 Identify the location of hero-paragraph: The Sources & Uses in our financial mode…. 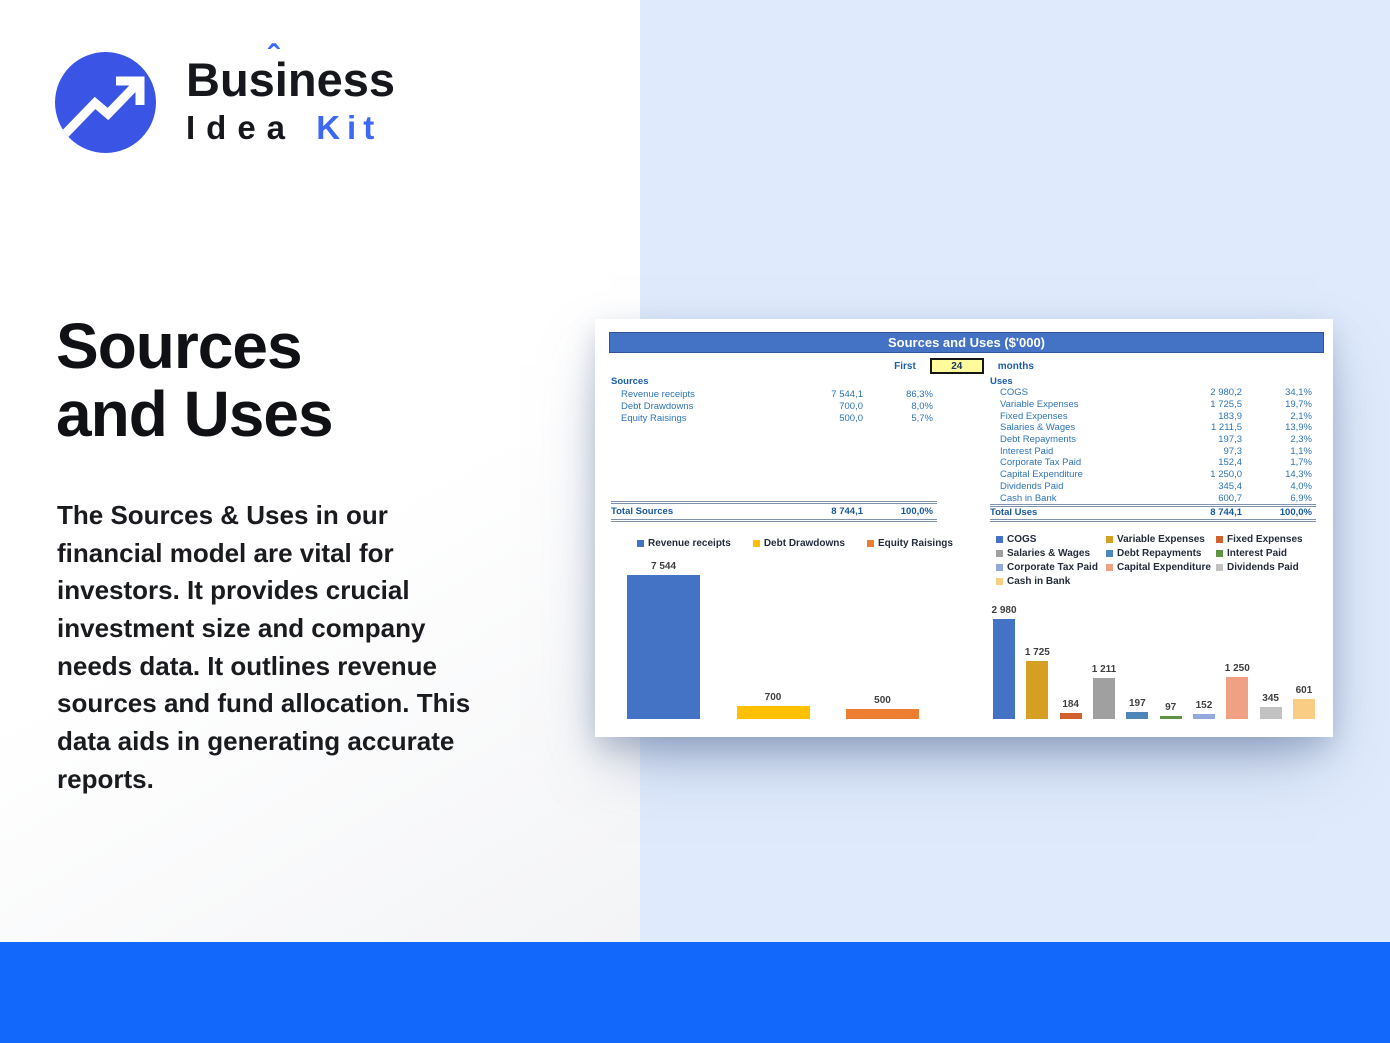
(264, 647).